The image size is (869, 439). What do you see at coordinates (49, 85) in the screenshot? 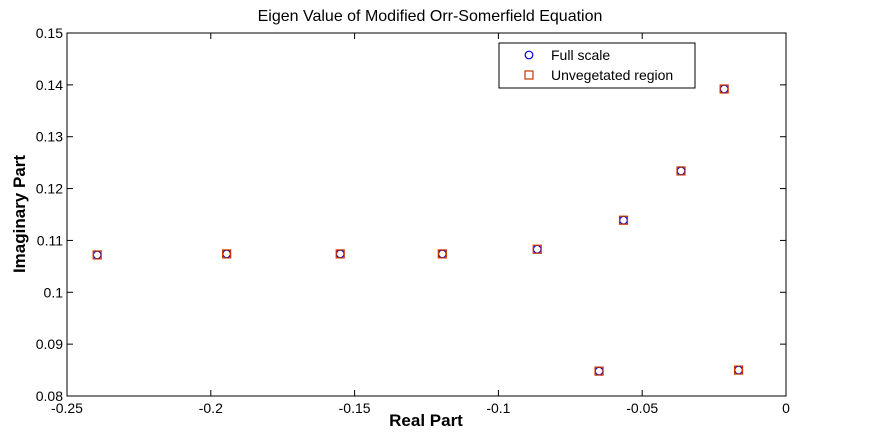
I see `y-tick-label: 0.14` at bounding box center [49, 85].